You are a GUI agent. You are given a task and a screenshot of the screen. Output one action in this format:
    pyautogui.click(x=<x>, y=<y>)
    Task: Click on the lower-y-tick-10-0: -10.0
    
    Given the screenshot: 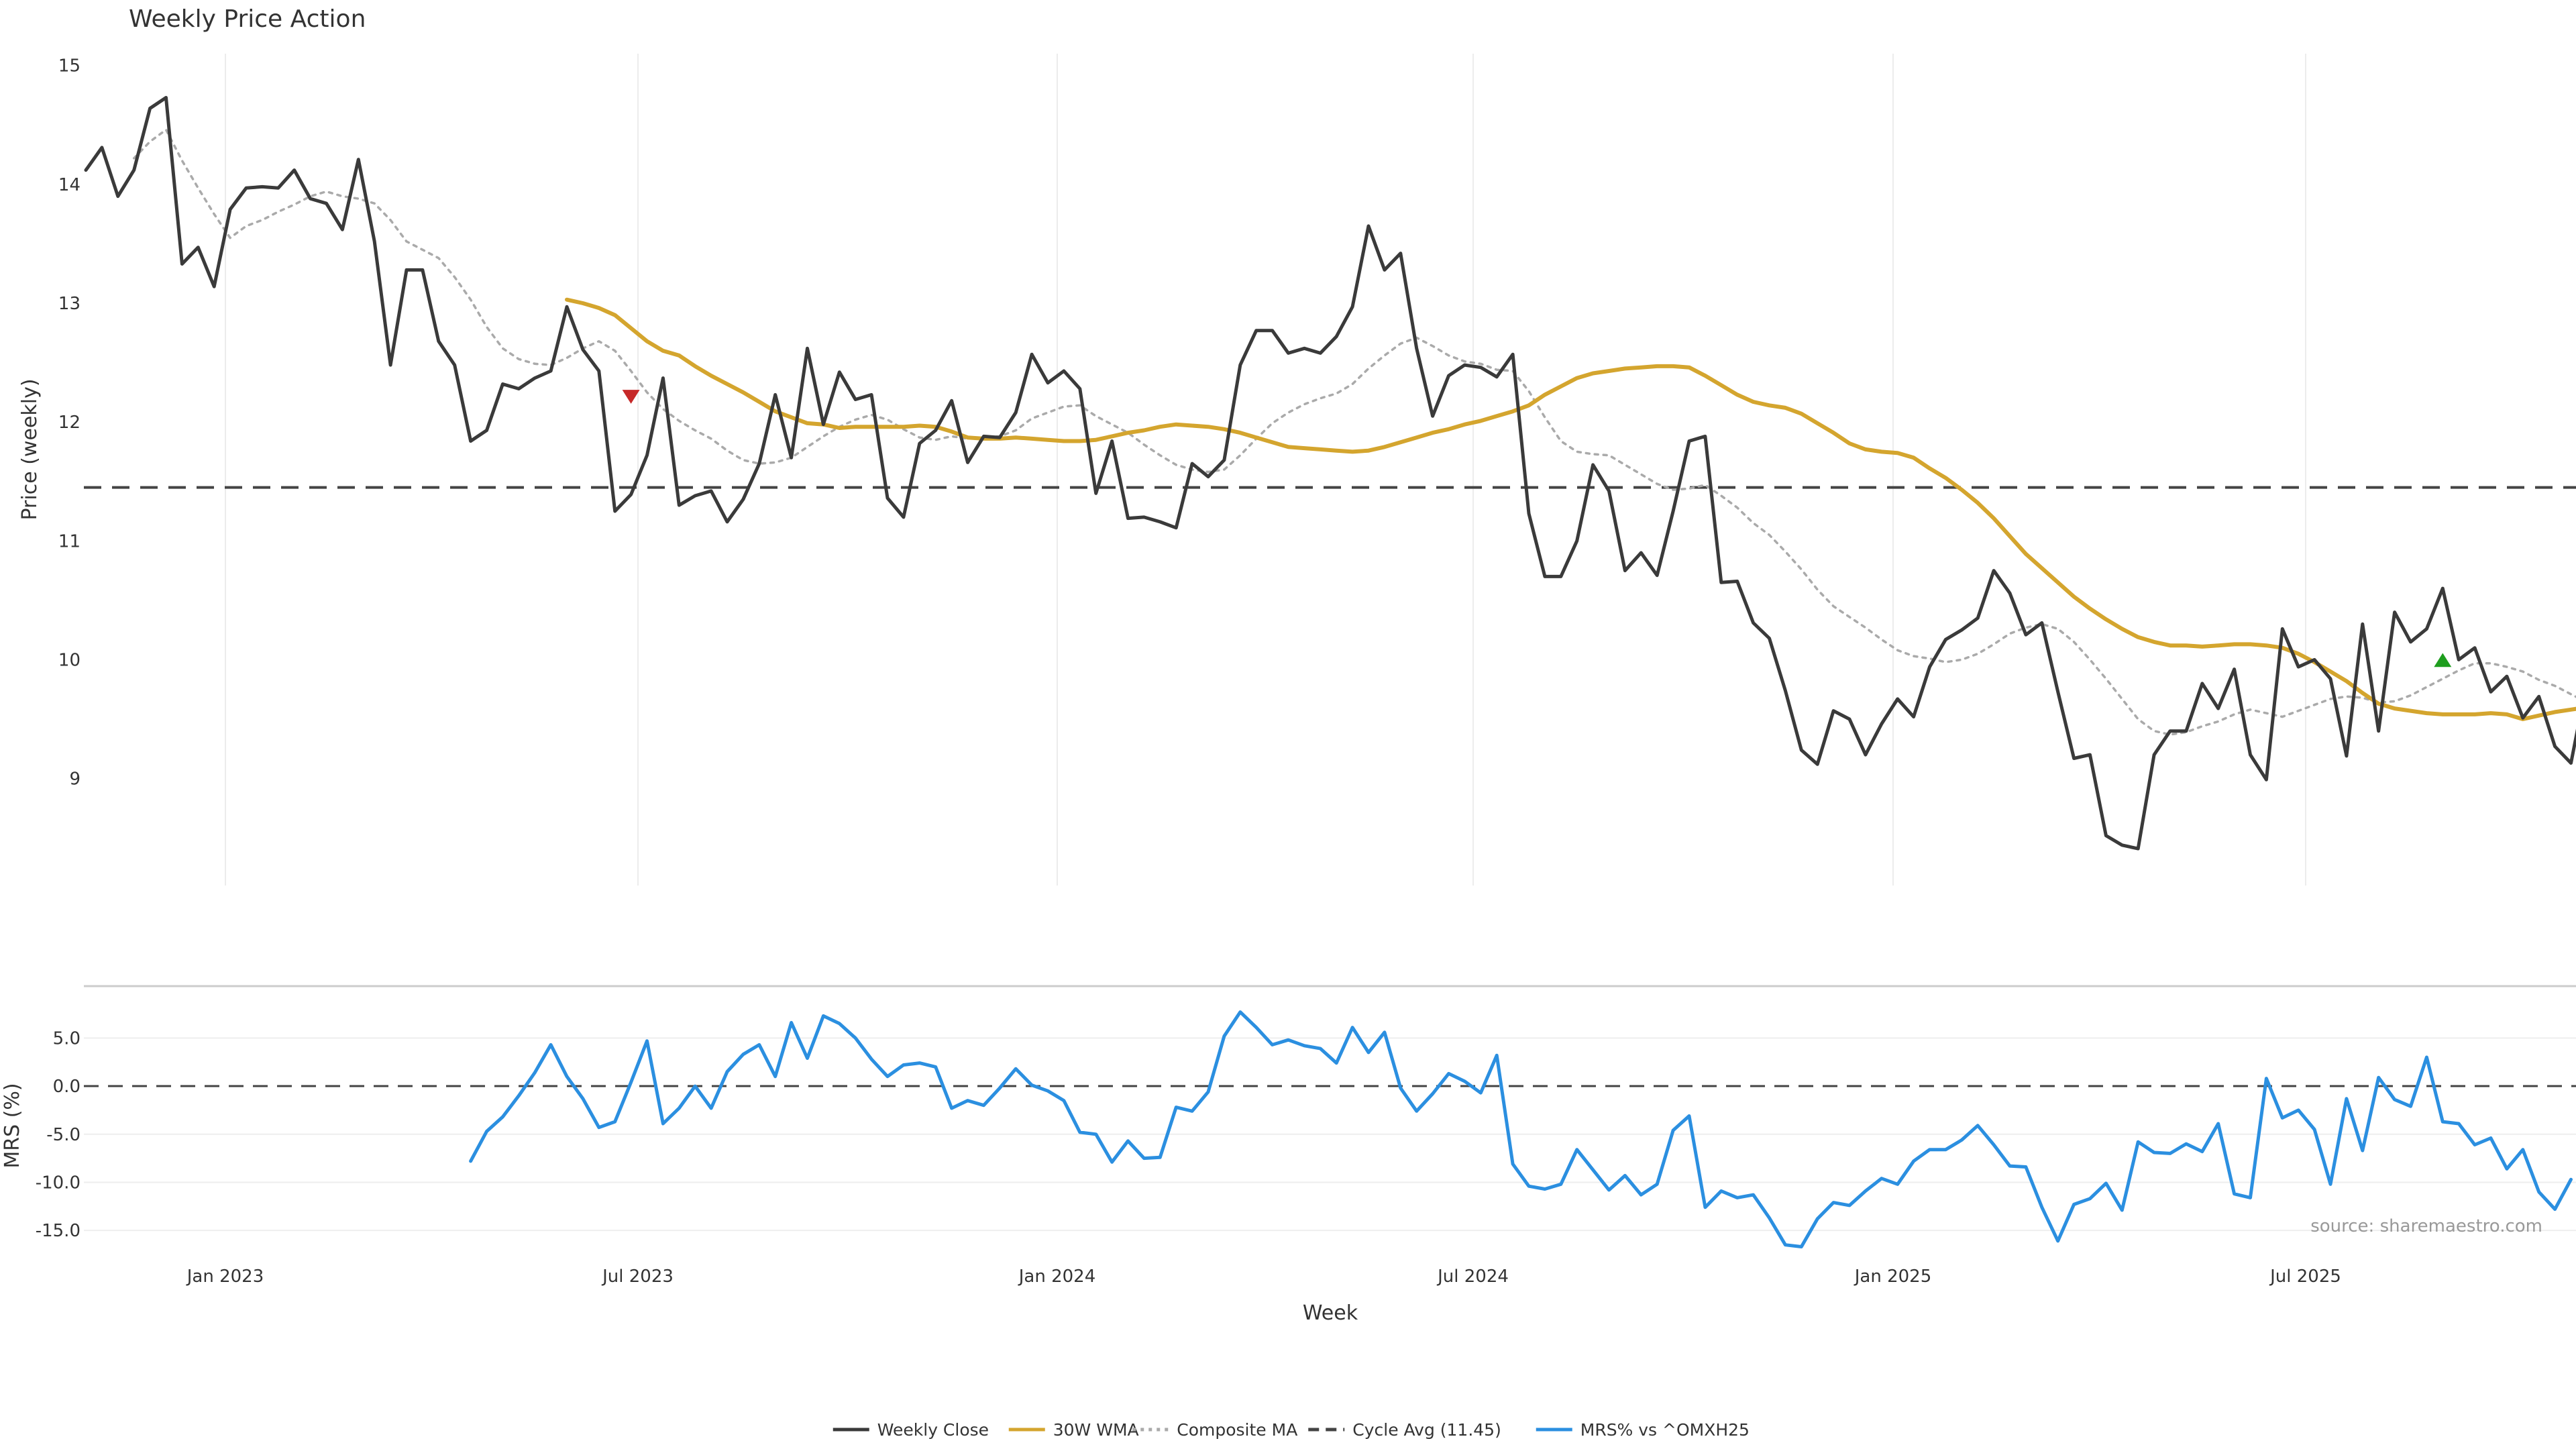 What is the action you would take?
    pyautogui.click(x=58, y=1183)
    